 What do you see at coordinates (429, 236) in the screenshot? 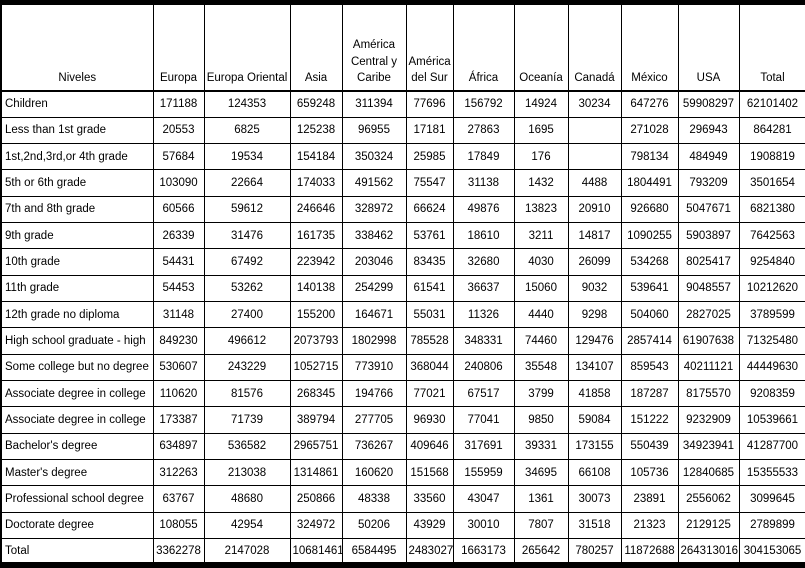
I see `value-cell: 53761` at bounding box center [429, 236].